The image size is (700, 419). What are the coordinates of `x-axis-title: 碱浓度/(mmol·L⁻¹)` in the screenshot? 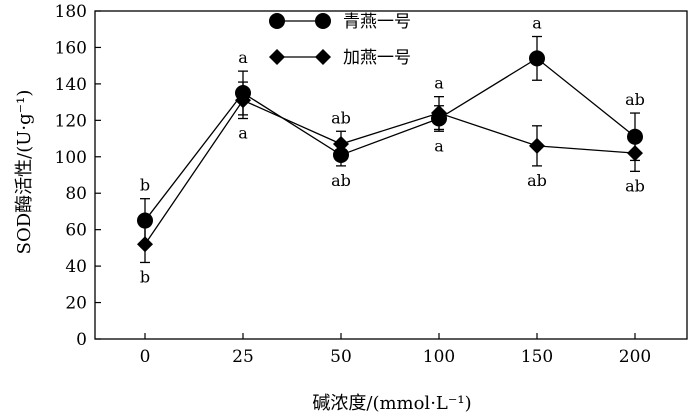 It's located at (391, 403).